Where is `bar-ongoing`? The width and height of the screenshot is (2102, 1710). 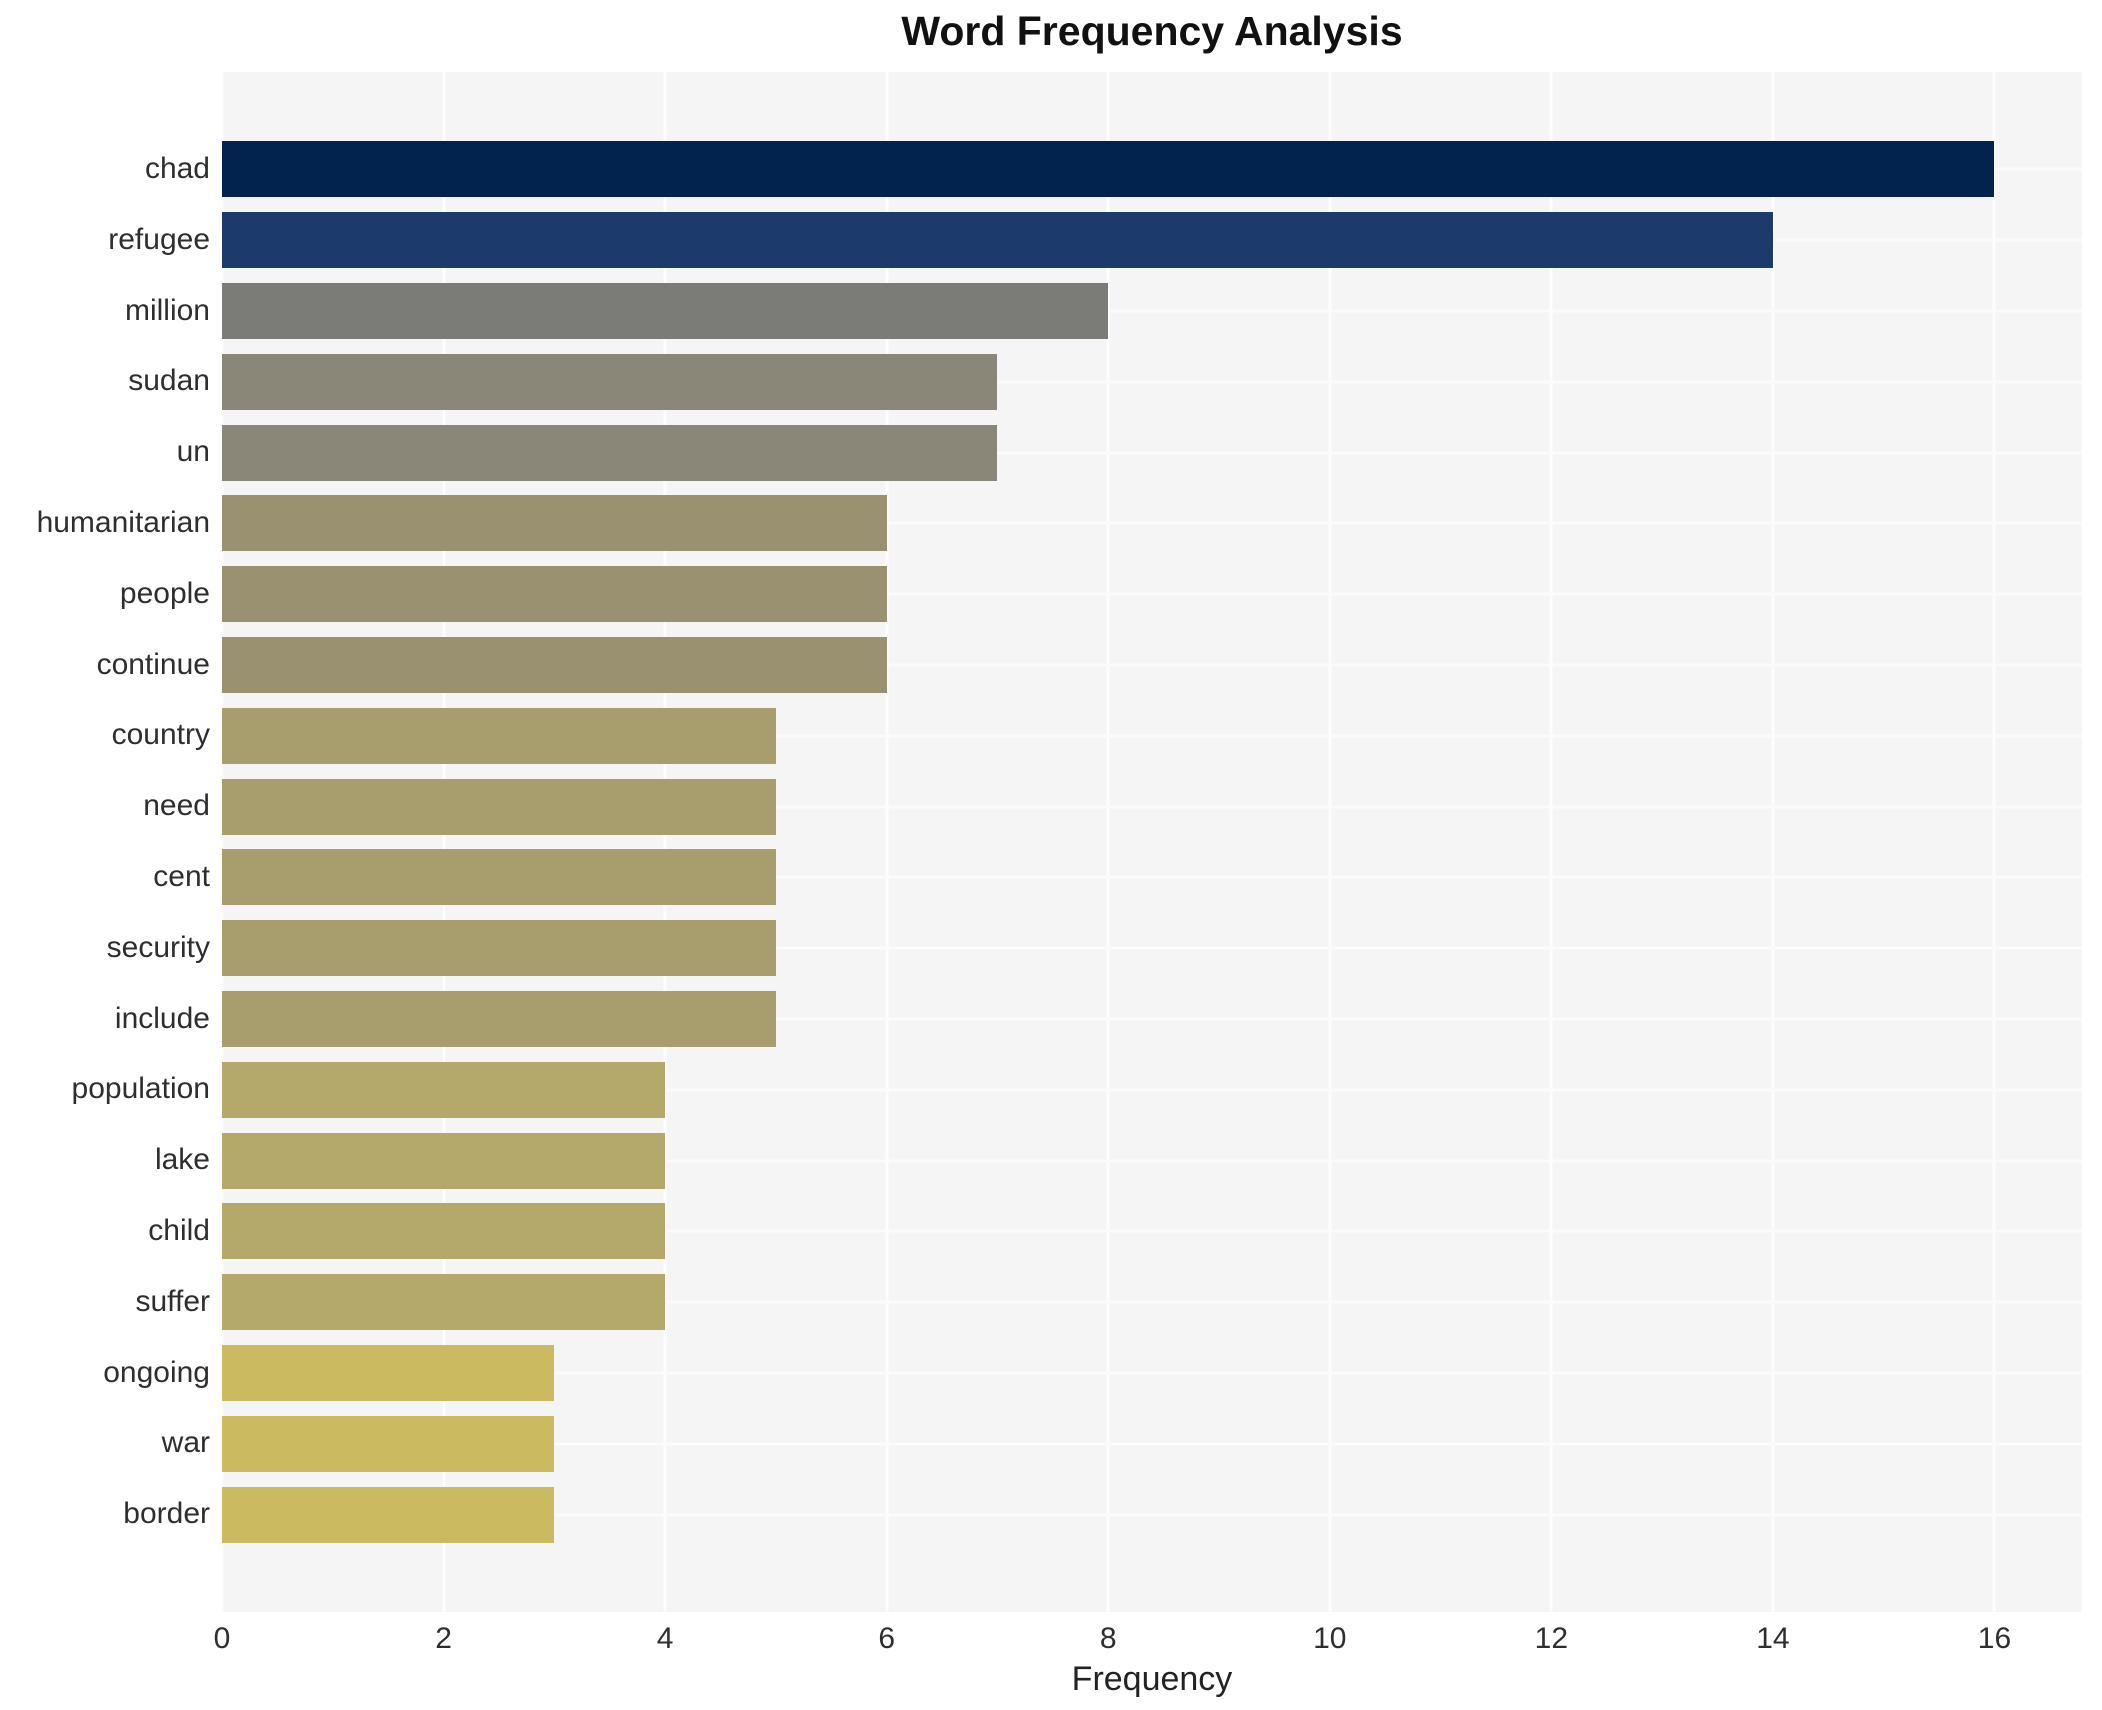 bar-ongoing is located at coordinates (388, 1373).